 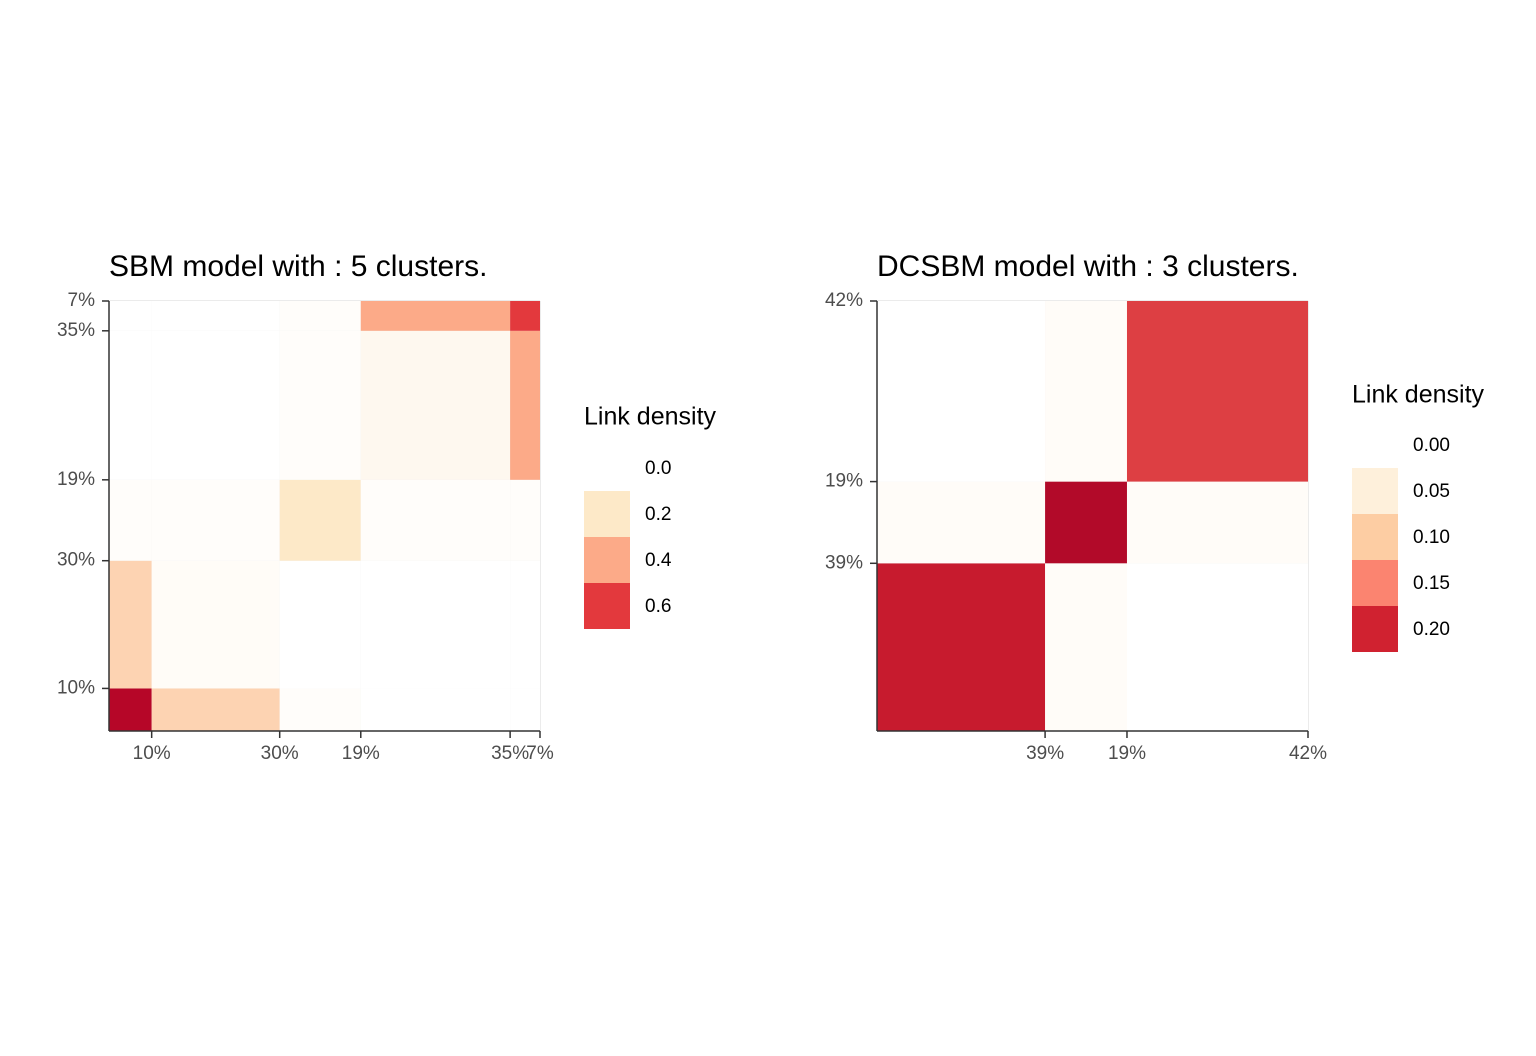 I want to click on x-tick-label: 35%, so click(x=510, y=753).